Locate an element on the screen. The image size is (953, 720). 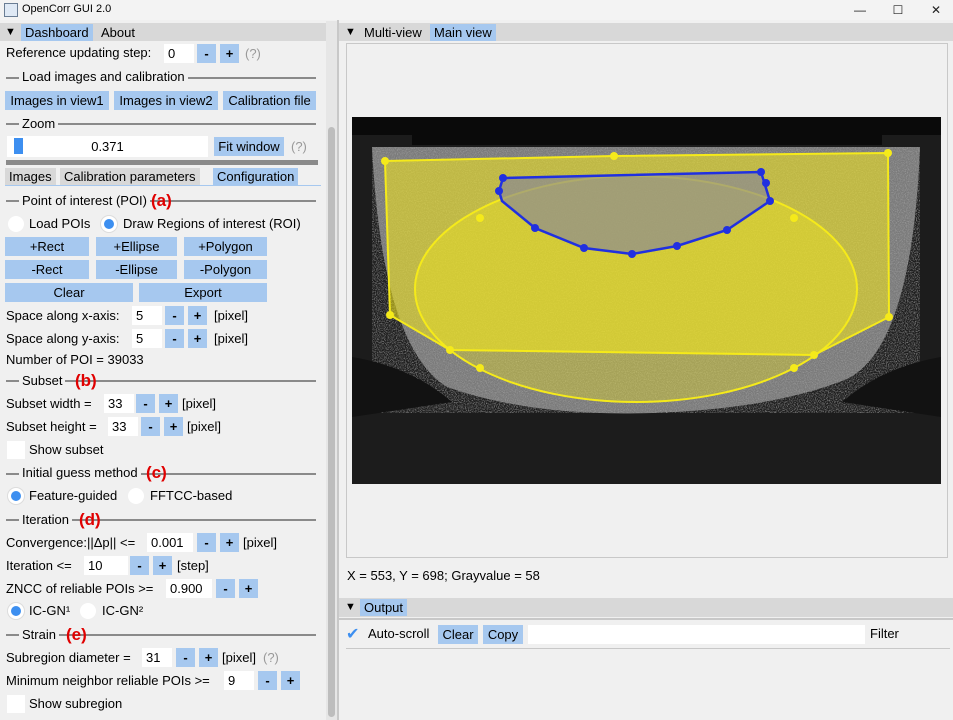
export-button: Export is located at coordinates (203, 292).